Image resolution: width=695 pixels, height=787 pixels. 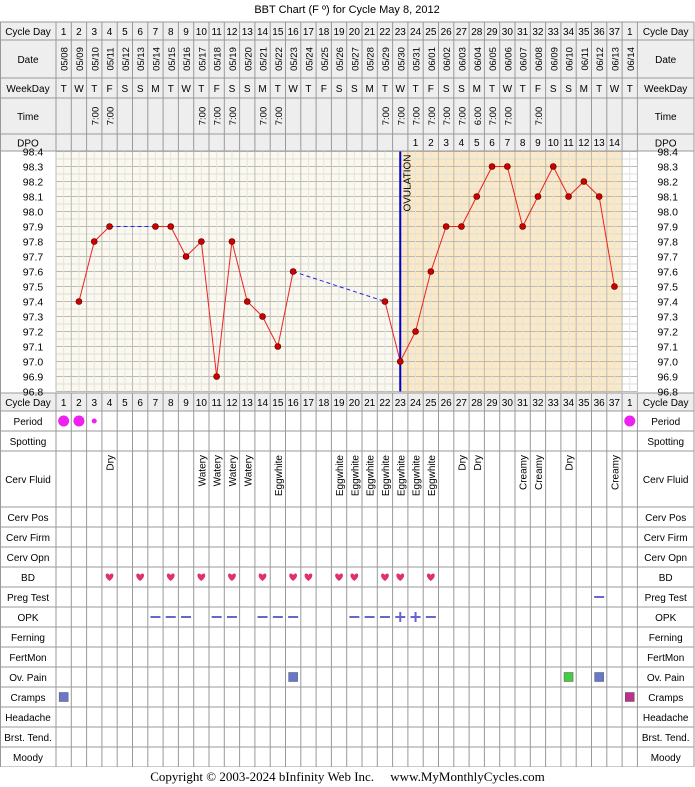 I want to click on site-link: www.MyMonthlyCycles.com, so click(x=467, y=776).